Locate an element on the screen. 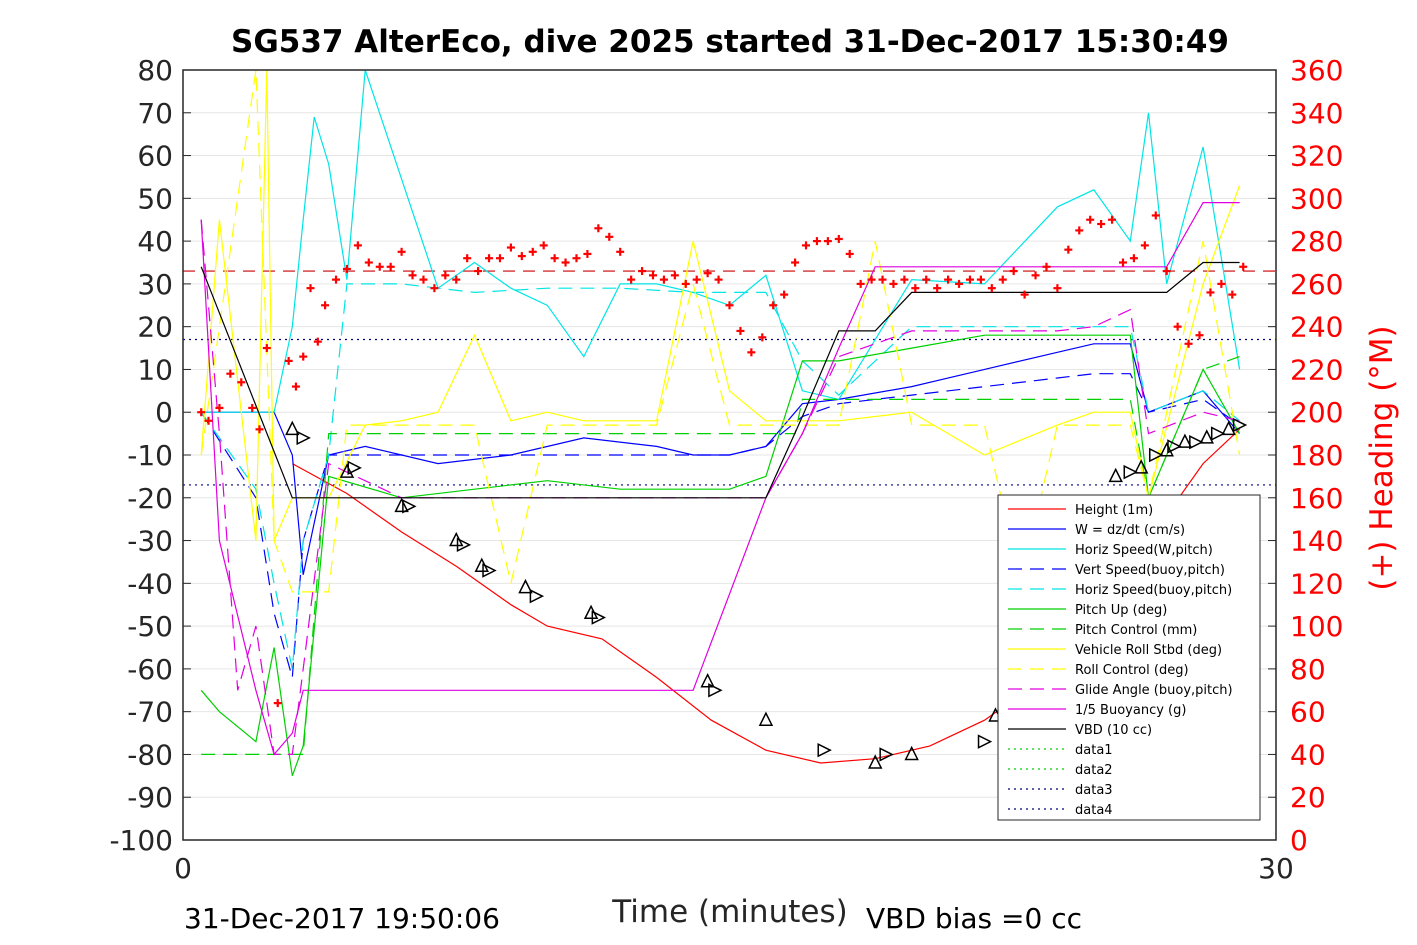 The width and height of the screenshot is (1417, 945). legend-label: Horiz Speed(buoy,pitch) is located at coordinates (1153, 590).